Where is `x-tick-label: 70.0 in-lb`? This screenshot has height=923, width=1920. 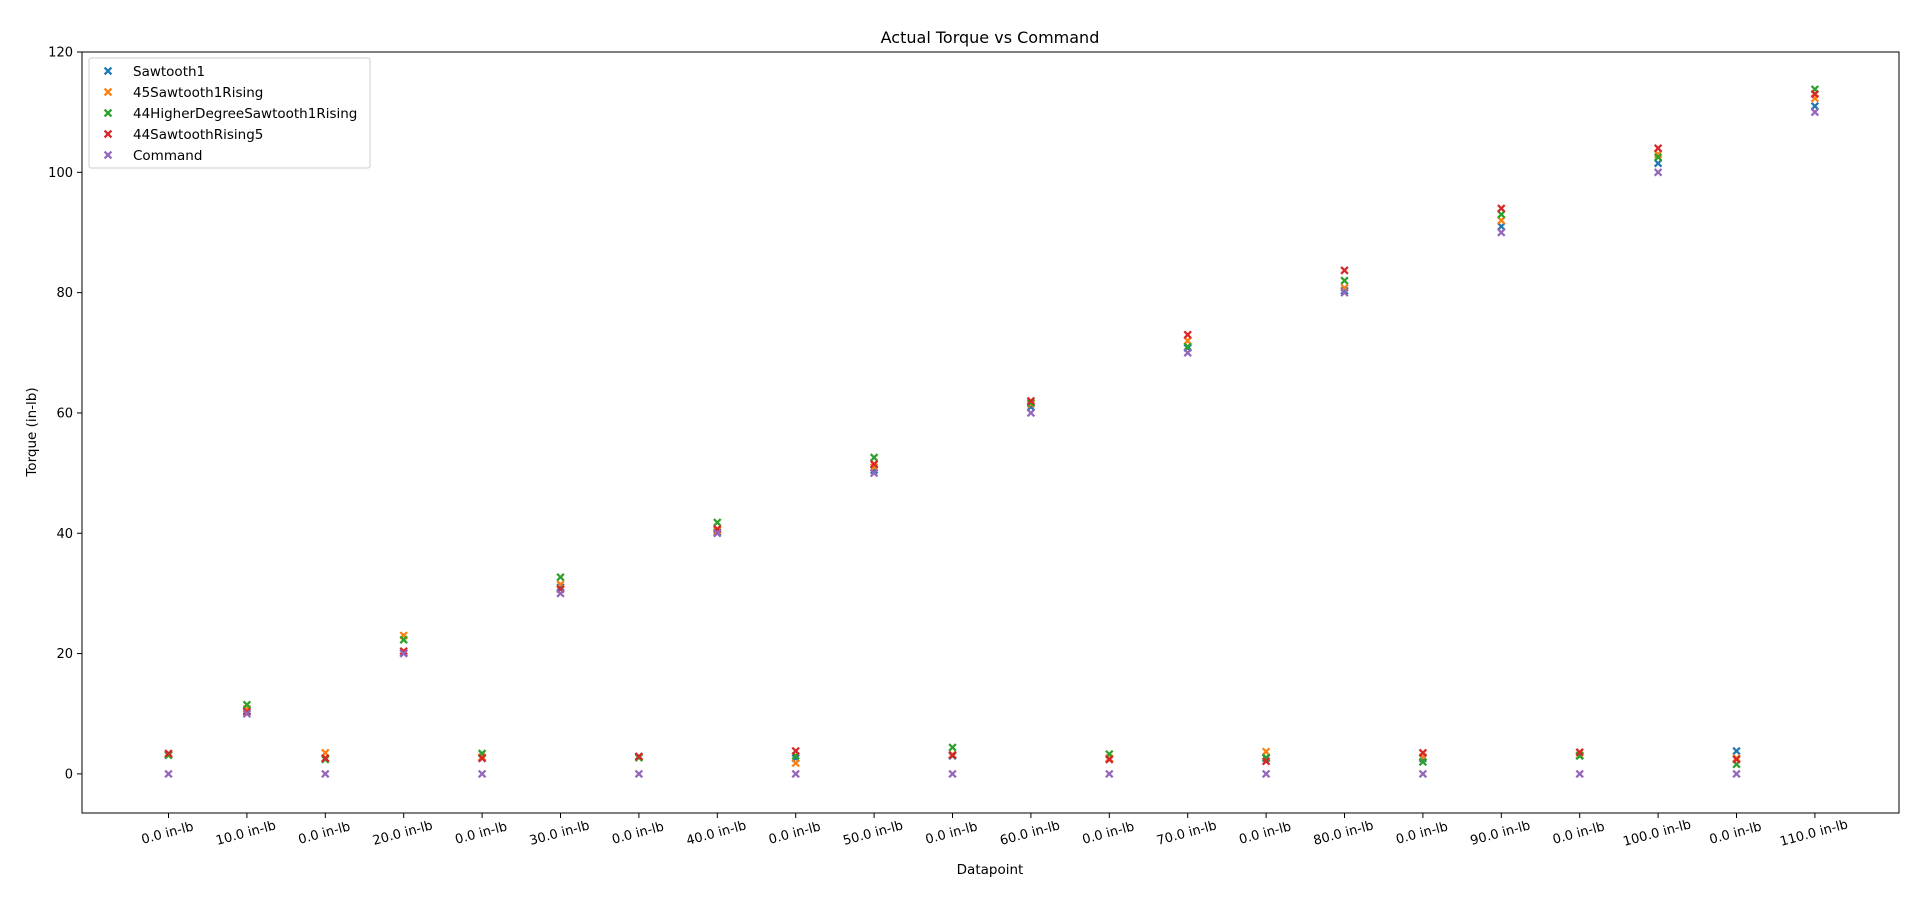
x-tick-label: 70.0 in-lb is located at coordinates (1186, 833).